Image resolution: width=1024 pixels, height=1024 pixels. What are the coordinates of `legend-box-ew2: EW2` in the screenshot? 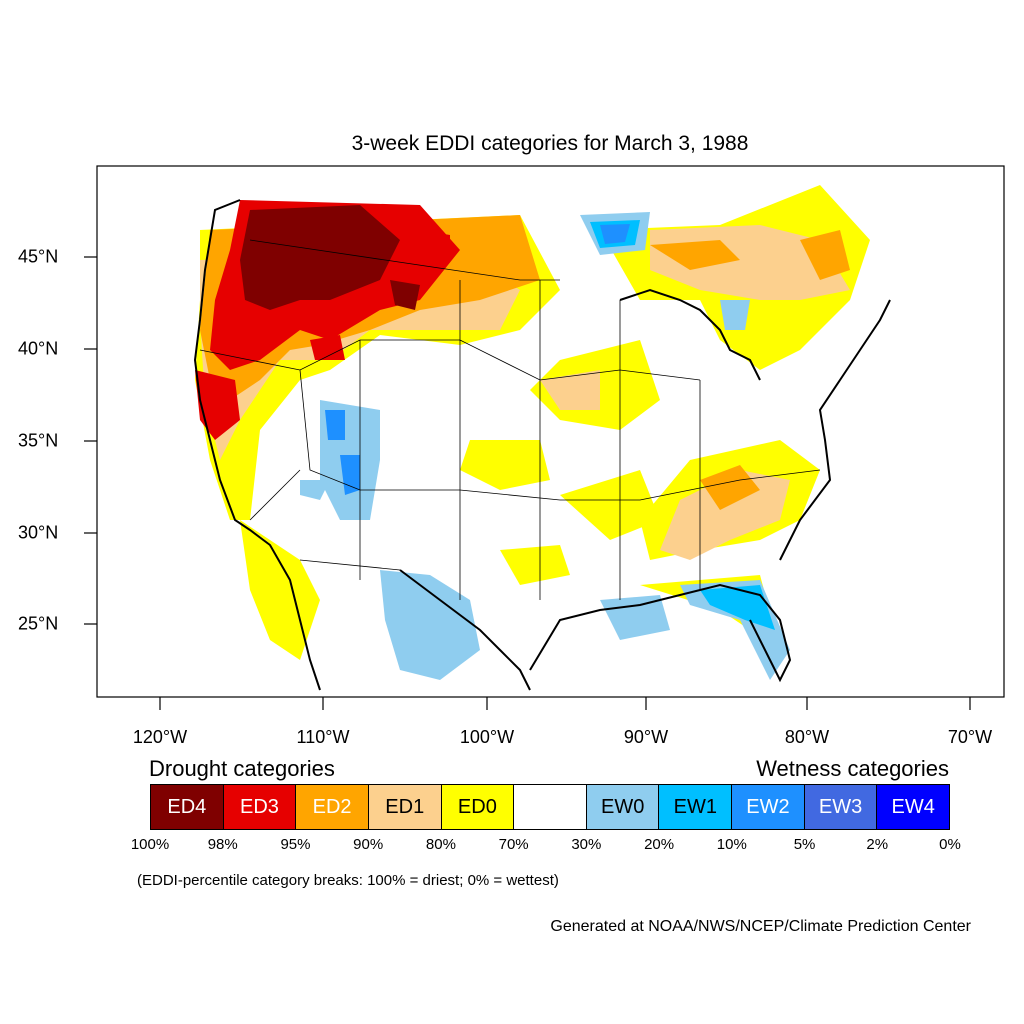 It's located at (768, 807).